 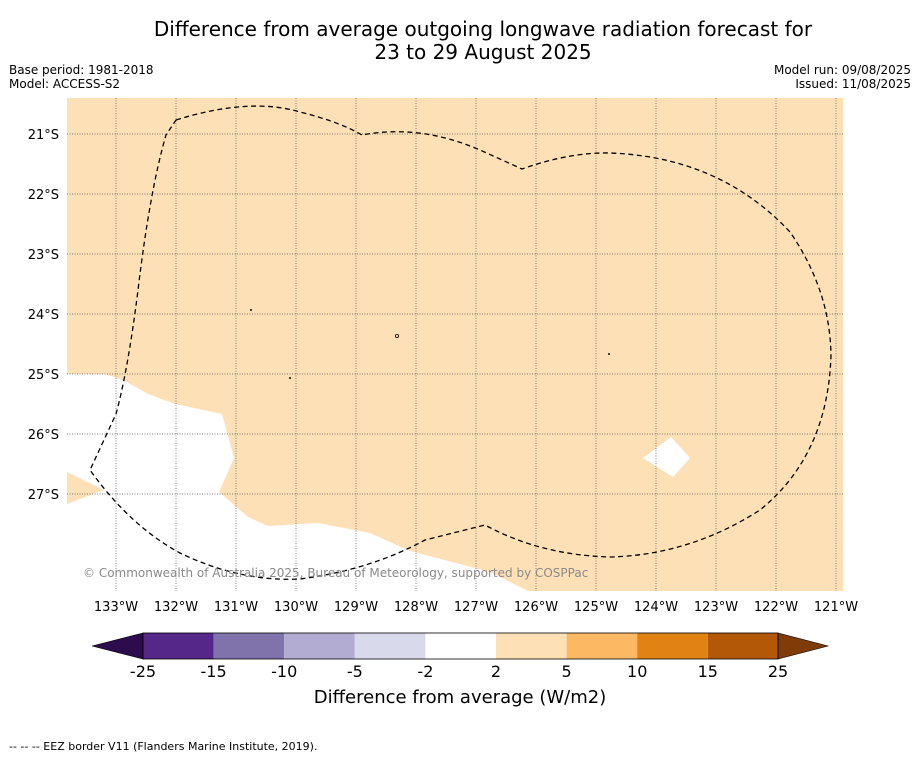 I want to click on latitude-labels: 21°S 22°S 23°S 24°S 25°S 26°S 27°S, so click(x=43, y=315).